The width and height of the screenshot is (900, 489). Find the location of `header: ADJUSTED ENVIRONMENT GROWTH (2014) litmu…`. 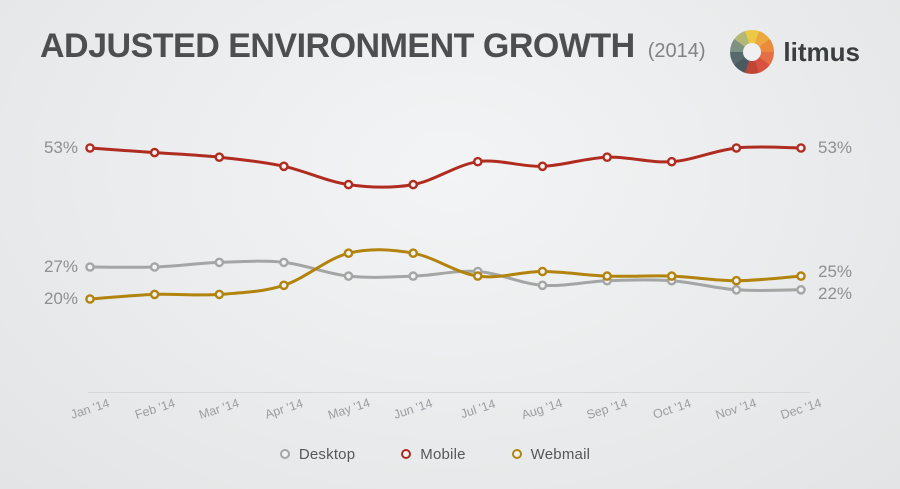

header: ADJUSTED ENVIRONMENT GROWTH (2014) litmu… is located at coordinates (450, 53).